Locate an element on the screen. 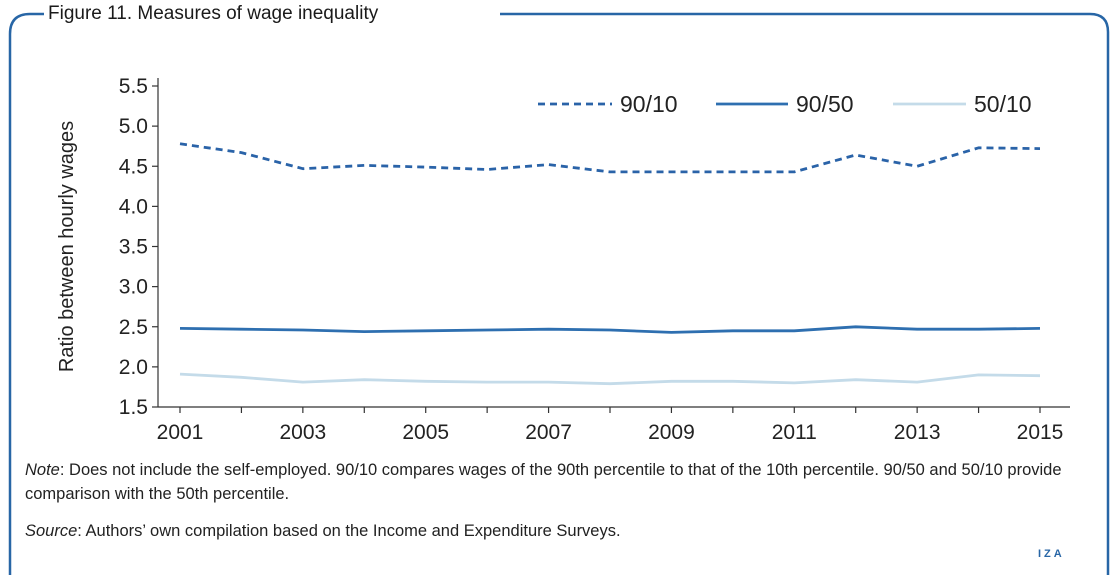 The image size is (1110, 575). legend-label: 90/50 is located at coordinates (825, 104).